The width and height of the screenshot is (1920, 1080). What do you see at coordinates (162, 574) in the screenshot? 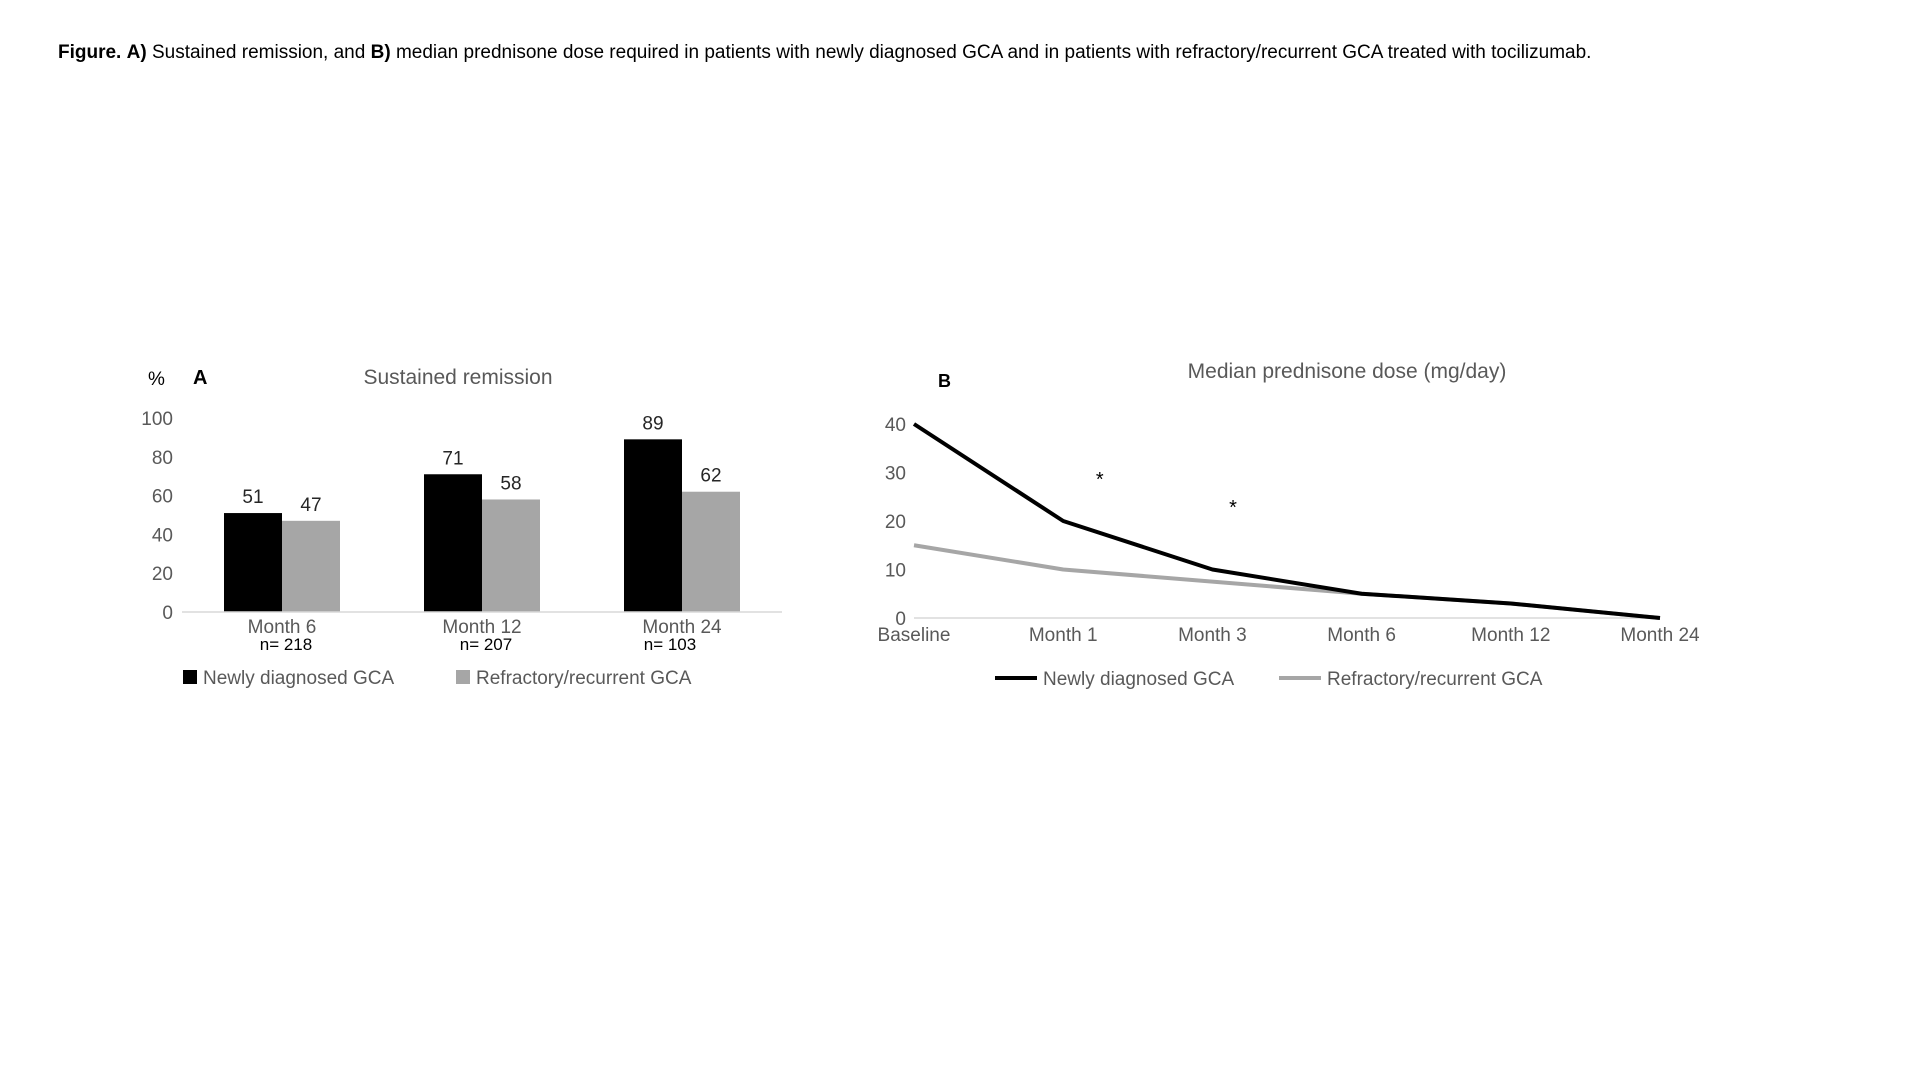
I see `chart-a-y-tick-1: 20` at bounding box center [162, 574].